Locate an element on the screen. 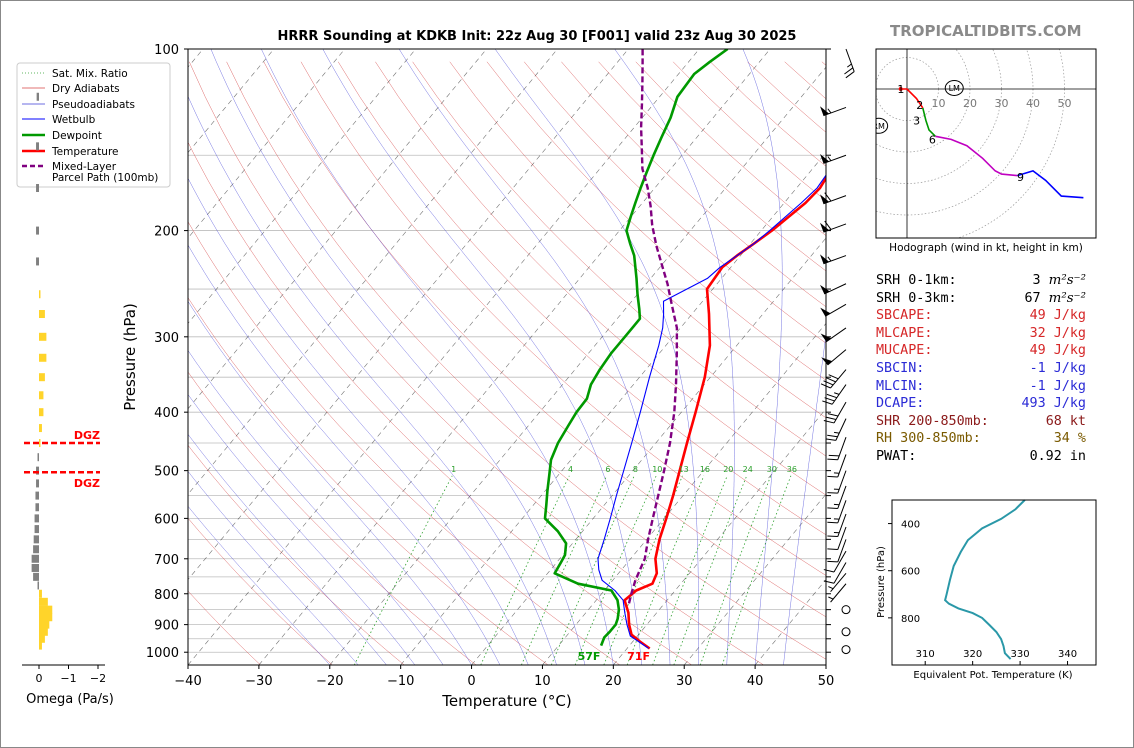 This screenshot has width=1134, height=748. stat-label: SBCIN: is located at coordinates (900, 368).